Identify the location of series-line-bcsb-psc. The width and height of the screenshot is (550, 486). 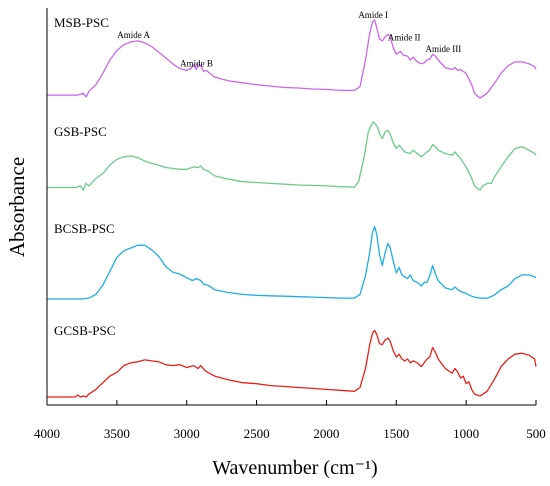
(292, 263).